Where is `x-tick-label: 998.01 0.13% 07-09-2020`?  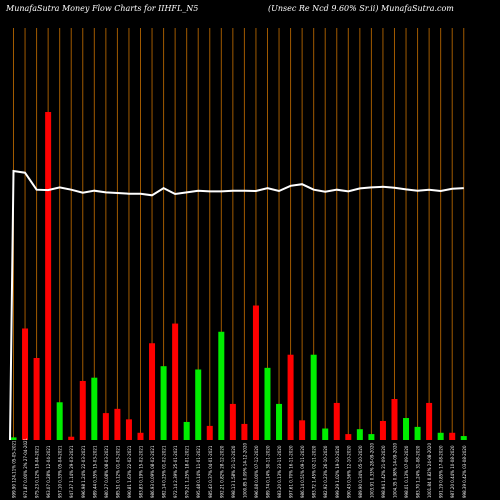 x-tick-label: 998.01 0.13% 07-09-2020 is located at coordinates (406, 471).